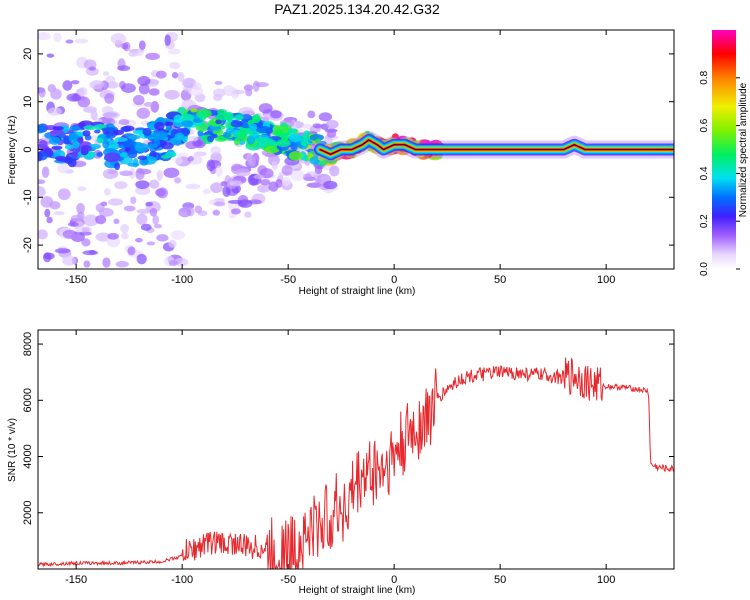 The height and width of the screenshot is (600, 750). What do you see at coordinates (76, 580) in the screenshot?
I see `x-tick-label: -150` at bounding box center [76, 580].